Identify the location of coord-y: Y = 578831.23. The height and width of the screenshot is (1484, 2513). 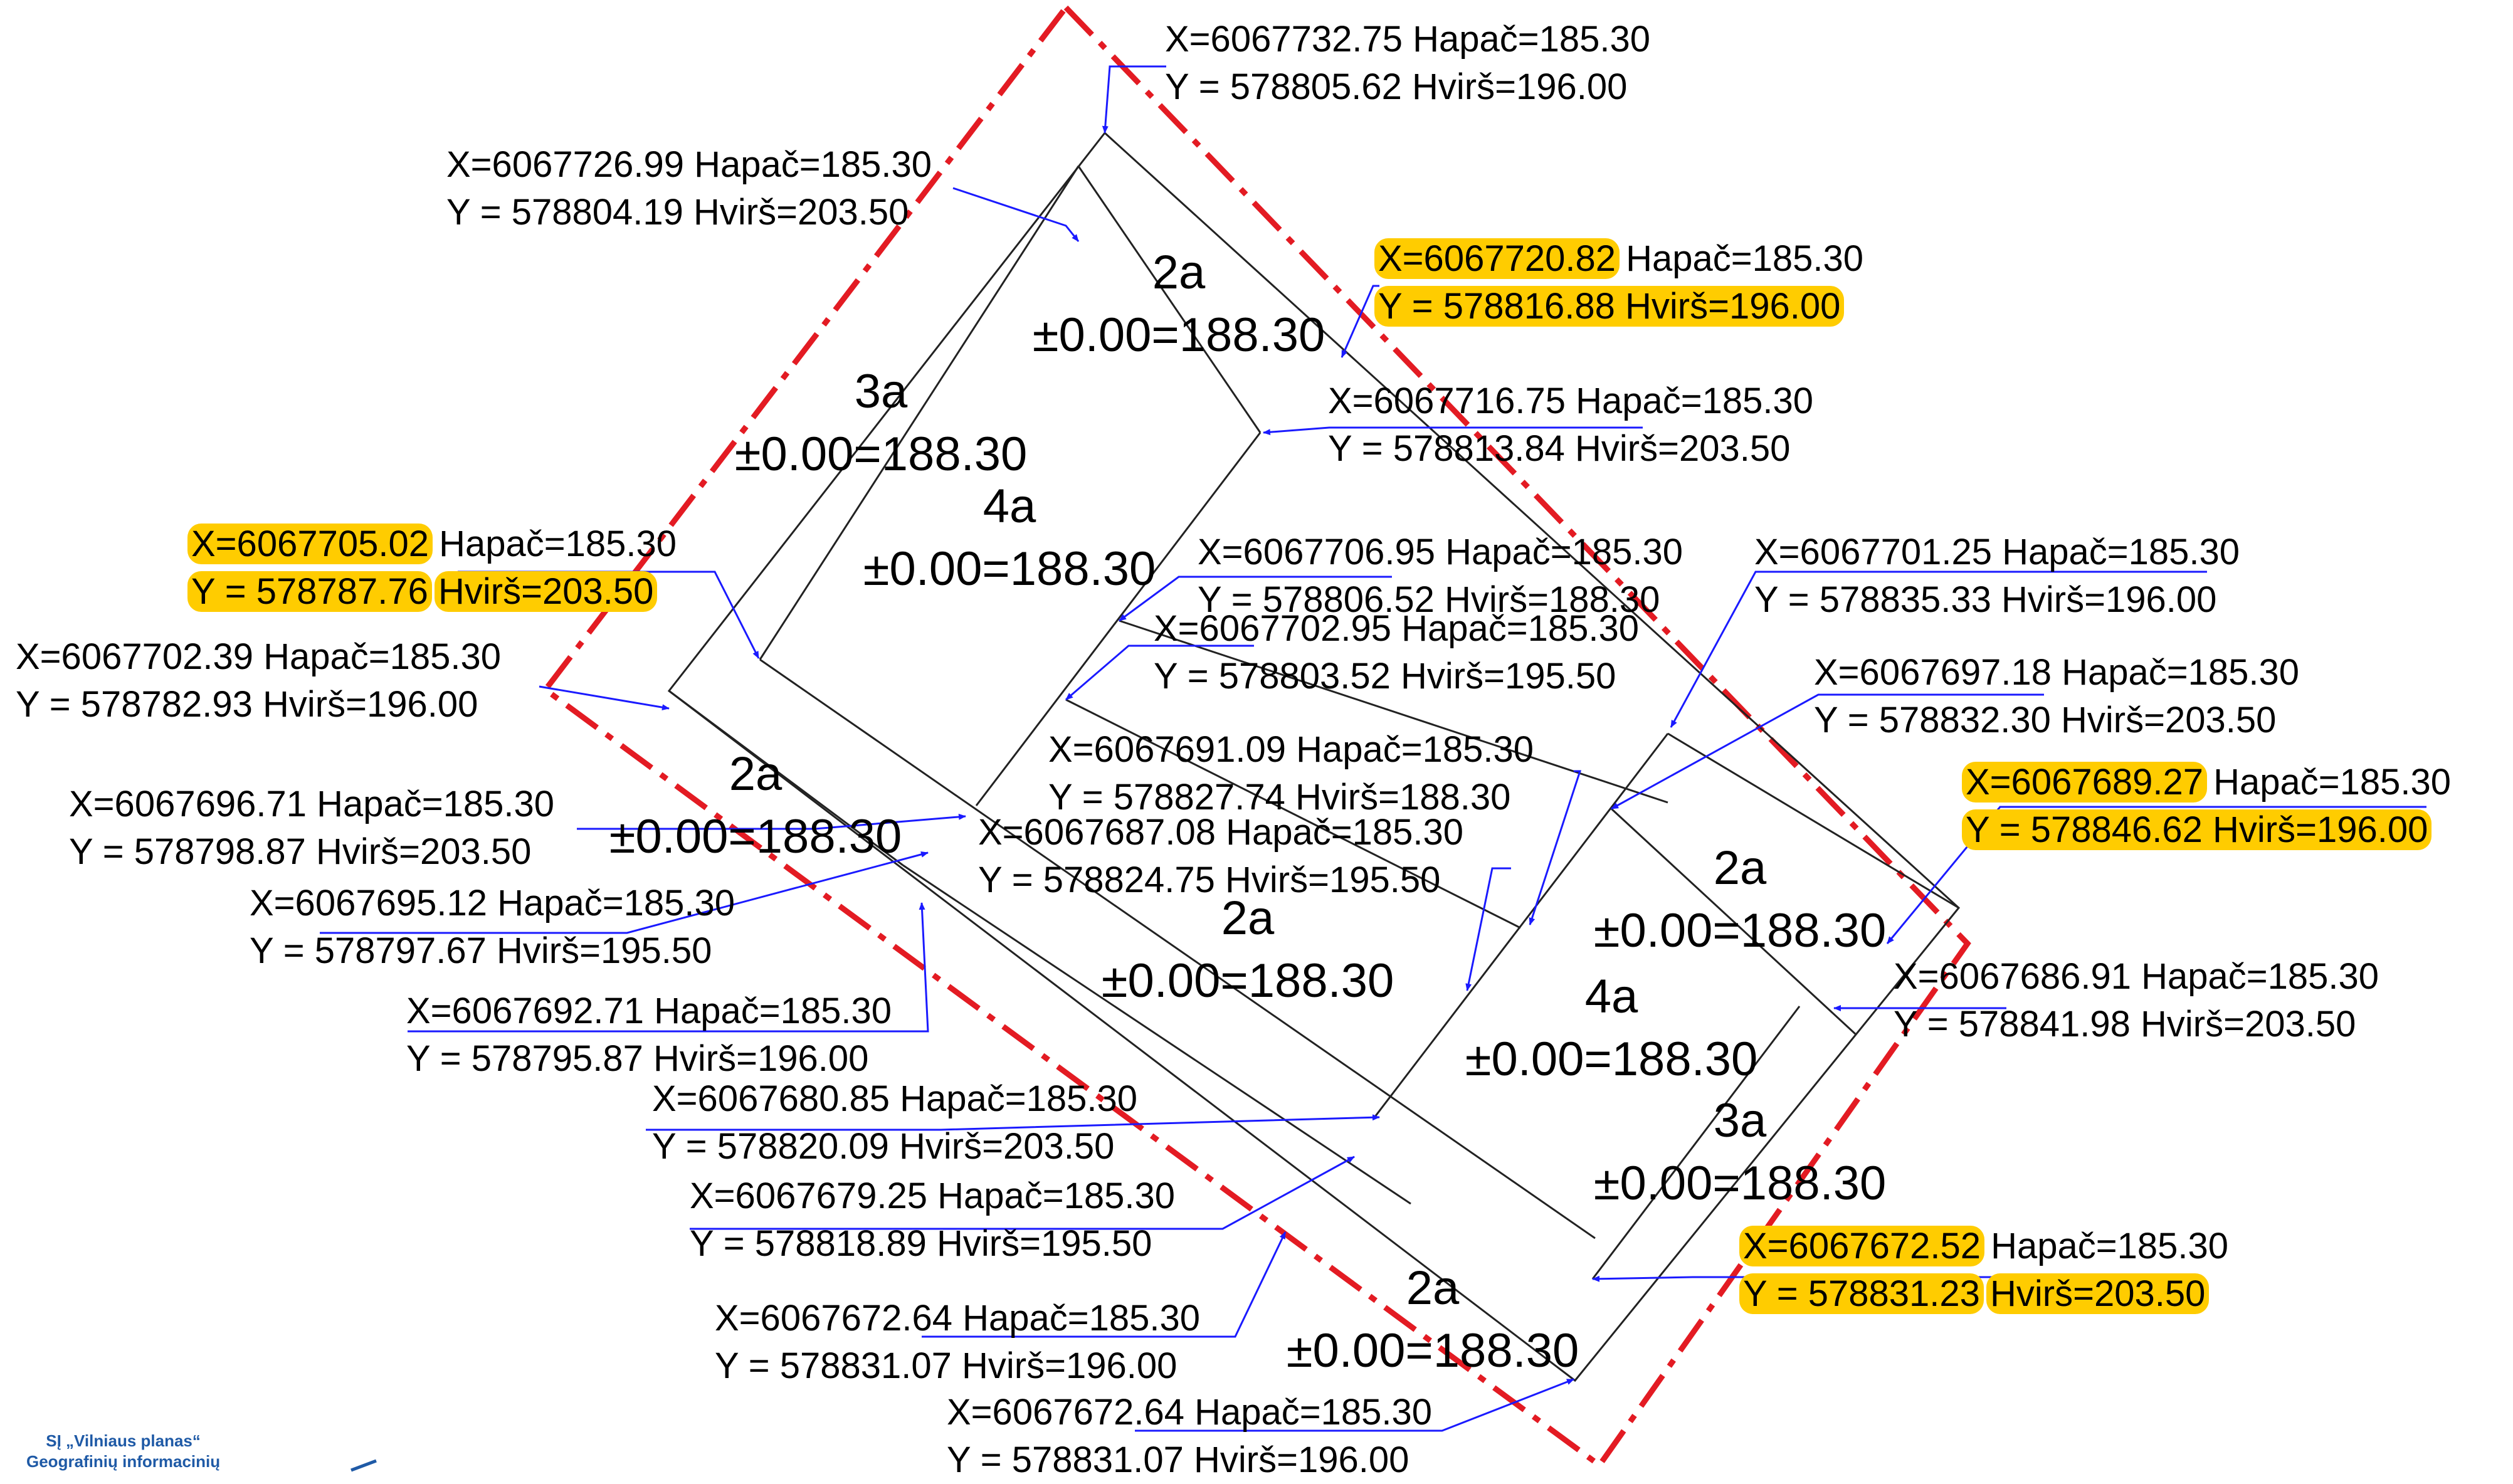
(1862, 1293).